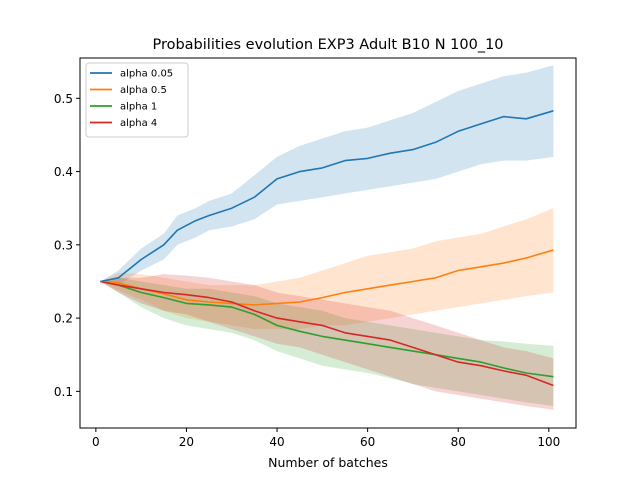 This screenshot has height=480, width=640. Describe the element at coordinates (63, 319) in the screenshot. I see `y-tick-label: 0.2` at that location.